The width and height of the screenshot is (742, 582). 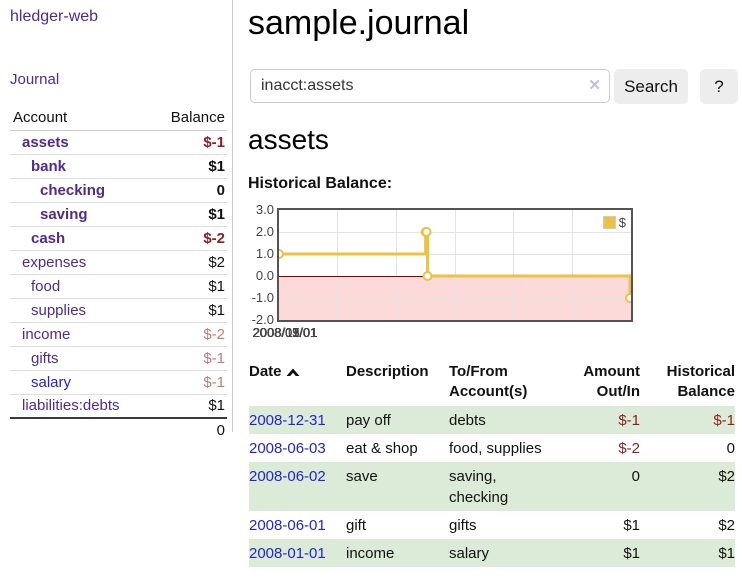 I want to click on search-row: ✕ Search ?, so click(x=495, y=86).